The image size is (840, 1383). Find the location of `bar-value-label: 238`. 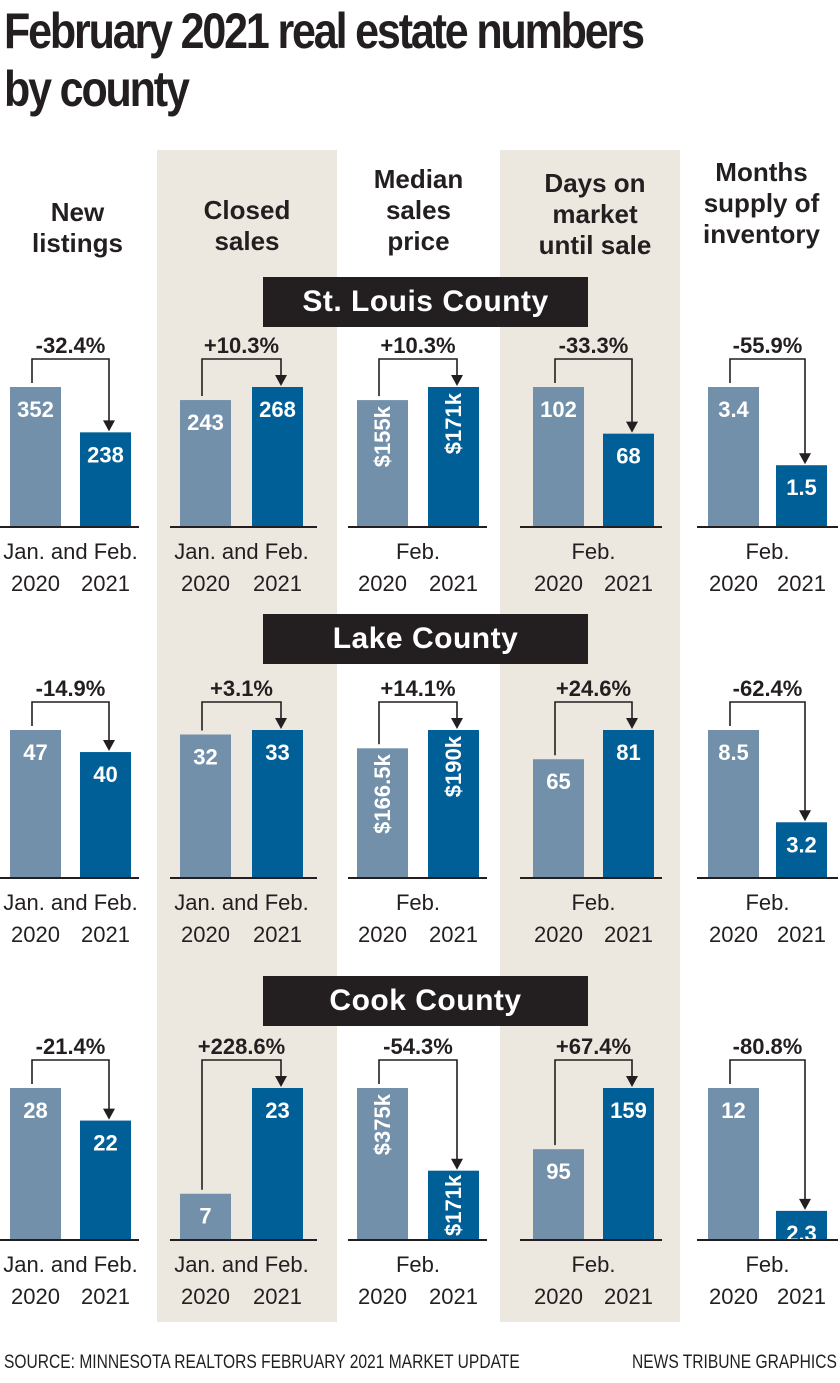

bar-value-label: 238 is located at coordinates (105, 454).